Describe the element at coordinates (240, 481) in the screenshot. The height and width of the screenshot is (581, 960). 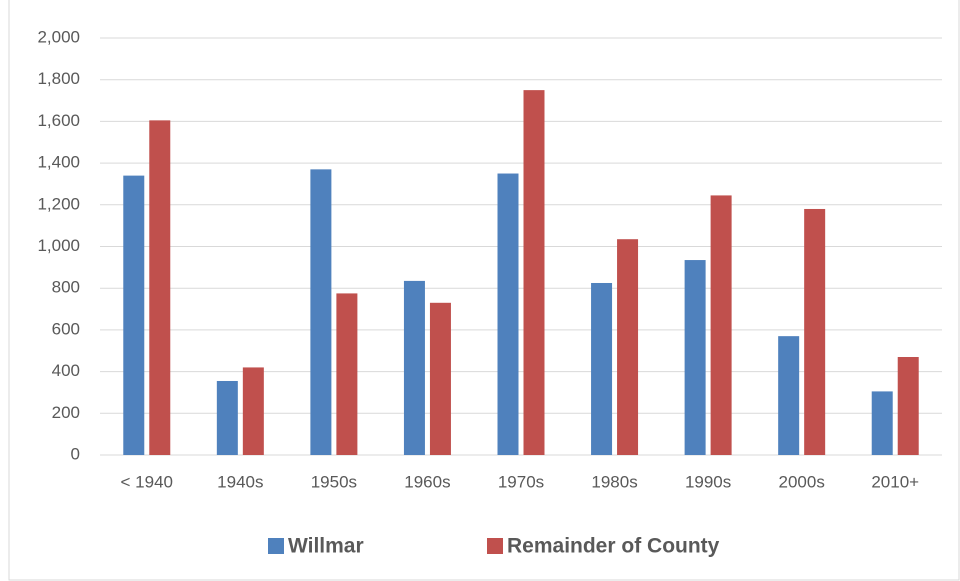
I see `x-tick-label: 1940s` at that location.